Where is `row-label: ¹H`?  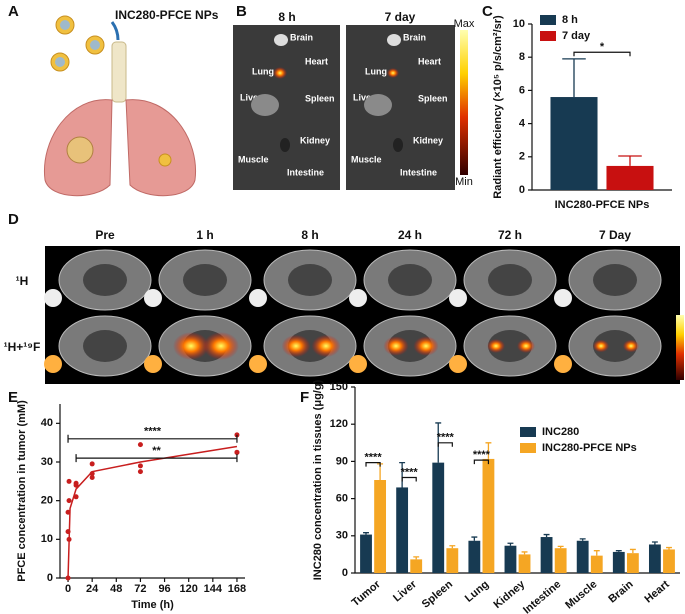 row-label: ¹H is located at coordinates (22, 281).